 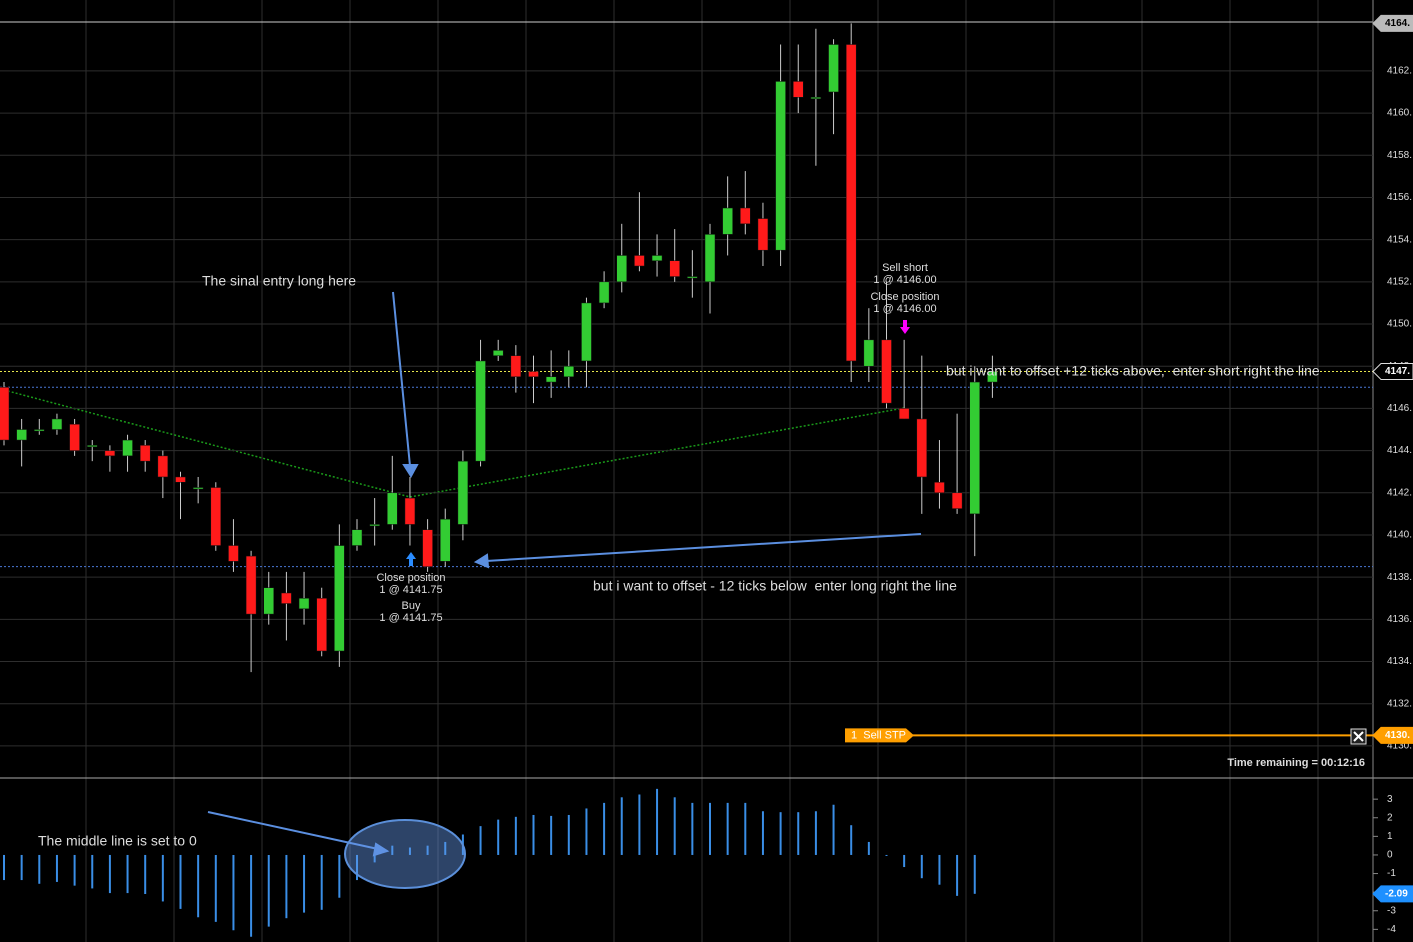 I want to click on buy-marker, so click(x=411, y=559).